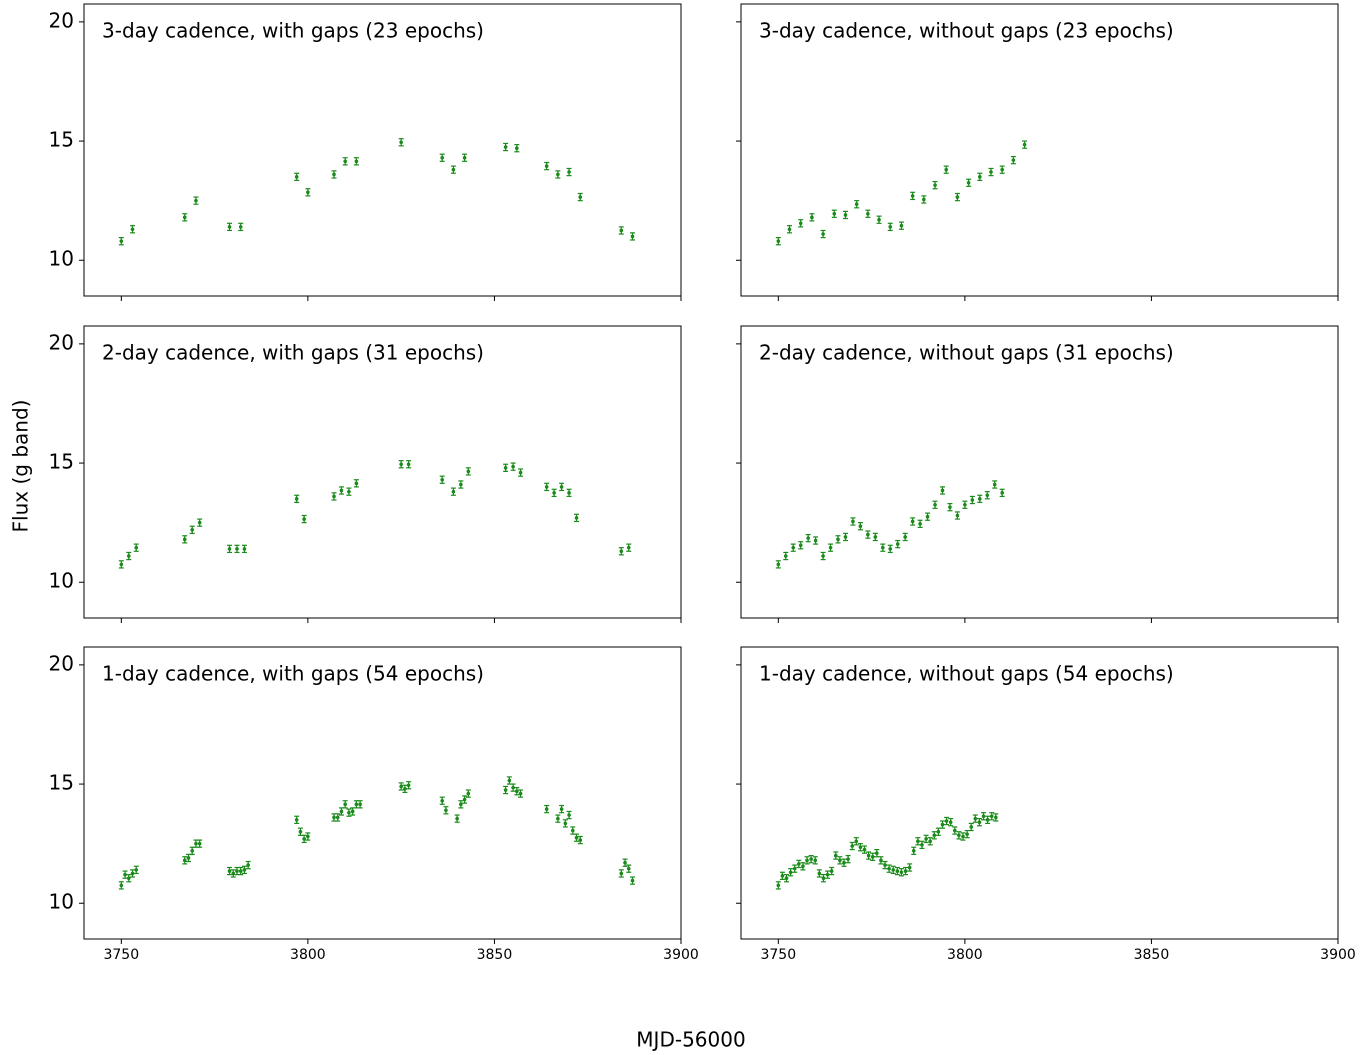 Image resolution: width=1372 pixels, height=1055 pixels. Describe the element at coordinates (690, 1040) in the screenshot. I see `x-axis-label: MJD-56000` at that location.